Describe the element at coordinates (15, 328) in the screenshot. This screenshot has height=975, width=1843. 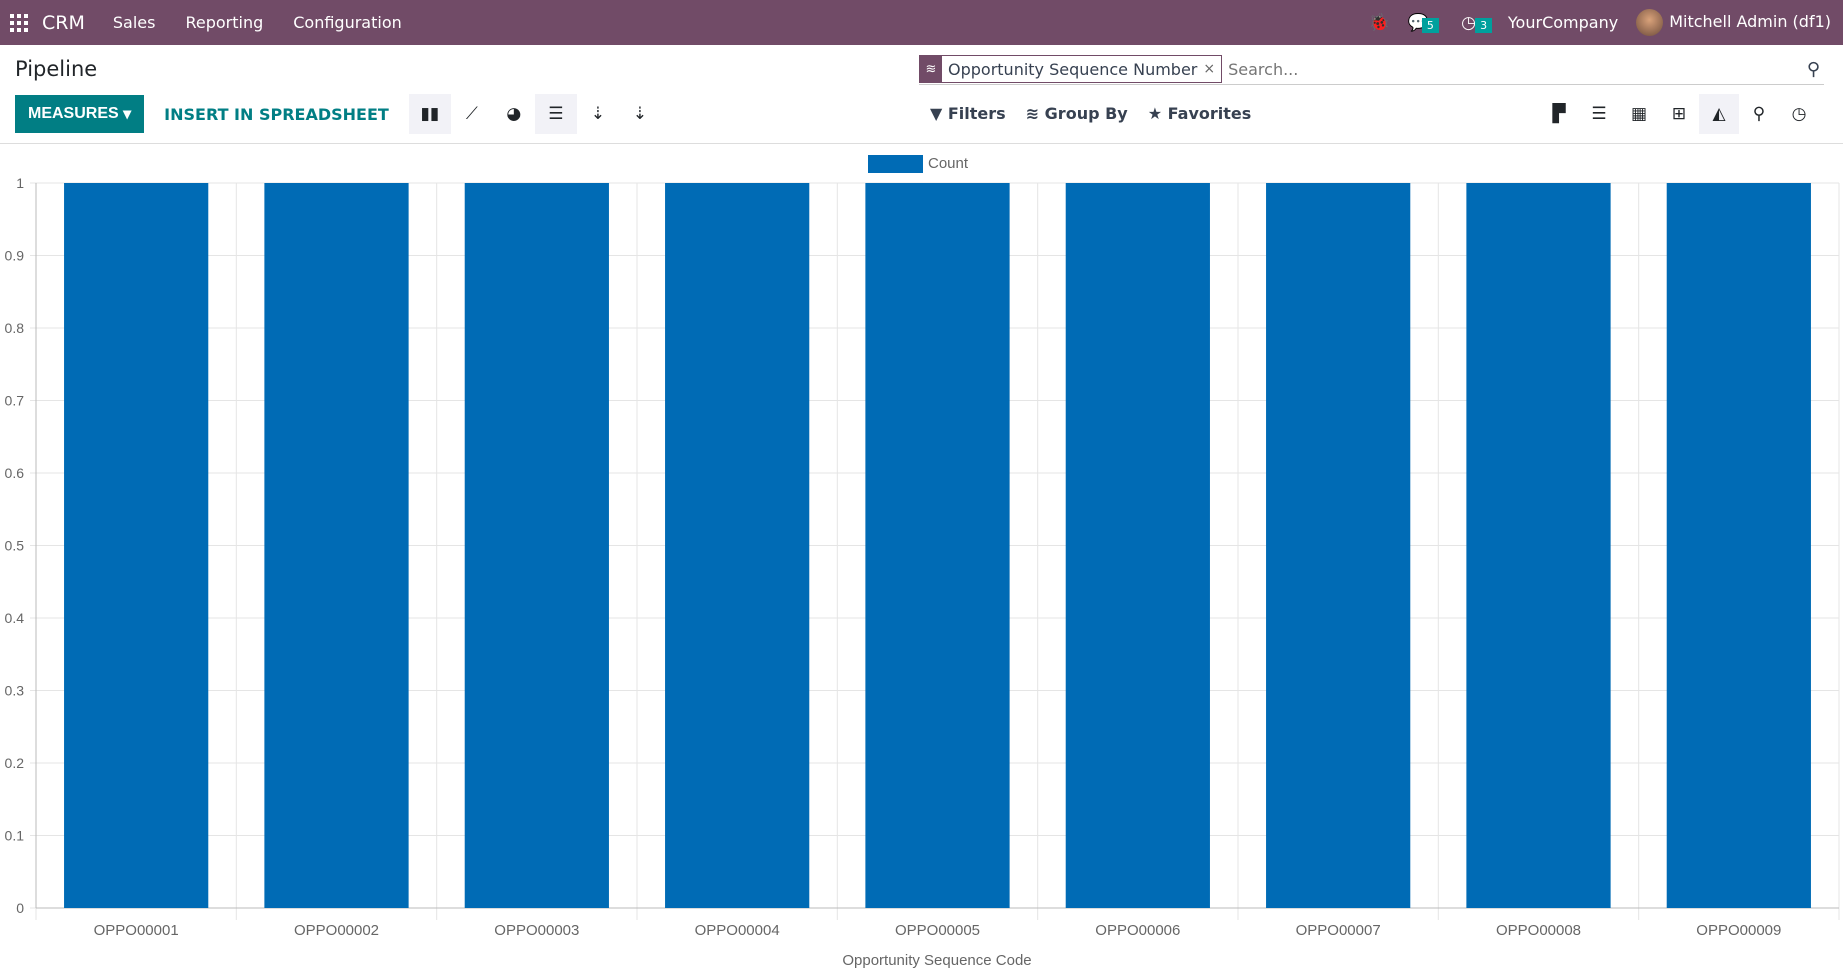
I see `y-tick-label: 0.8` at that location.